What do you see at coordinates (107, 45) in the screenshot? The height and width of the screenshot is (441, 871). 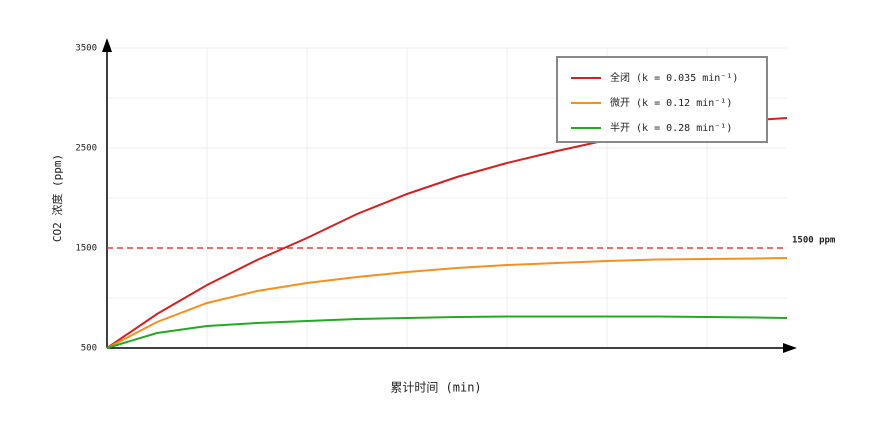 I see `y-axis-arrow` at bounding box center [107, 45].